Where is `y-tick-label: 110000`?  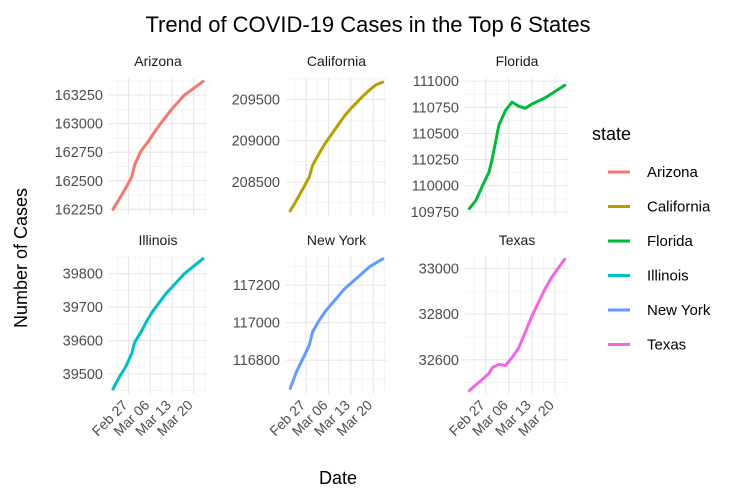 y-tick-label: 110000 is located at coordinates (435, 187).